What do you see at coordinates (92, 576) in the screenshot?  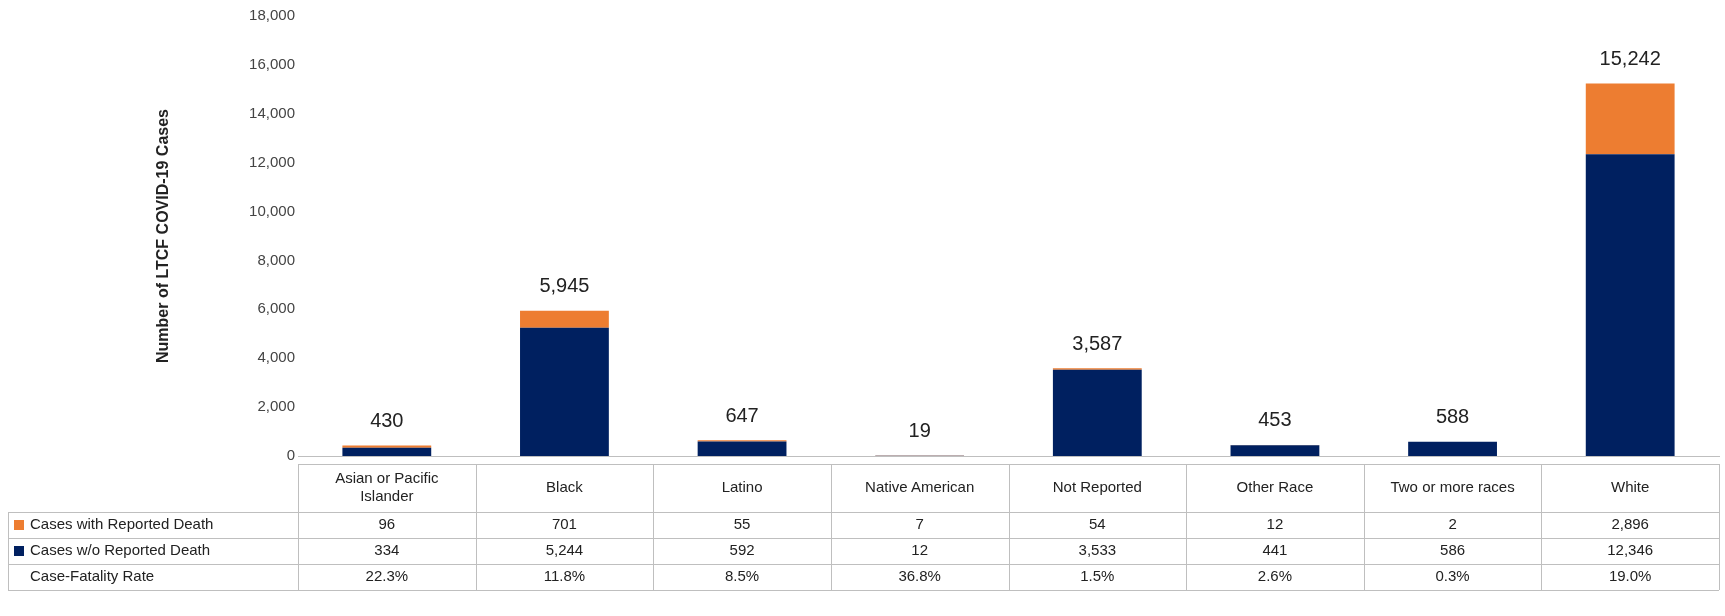 I see `text: Case-Fatality Rate` at bounding box center [92, 576].